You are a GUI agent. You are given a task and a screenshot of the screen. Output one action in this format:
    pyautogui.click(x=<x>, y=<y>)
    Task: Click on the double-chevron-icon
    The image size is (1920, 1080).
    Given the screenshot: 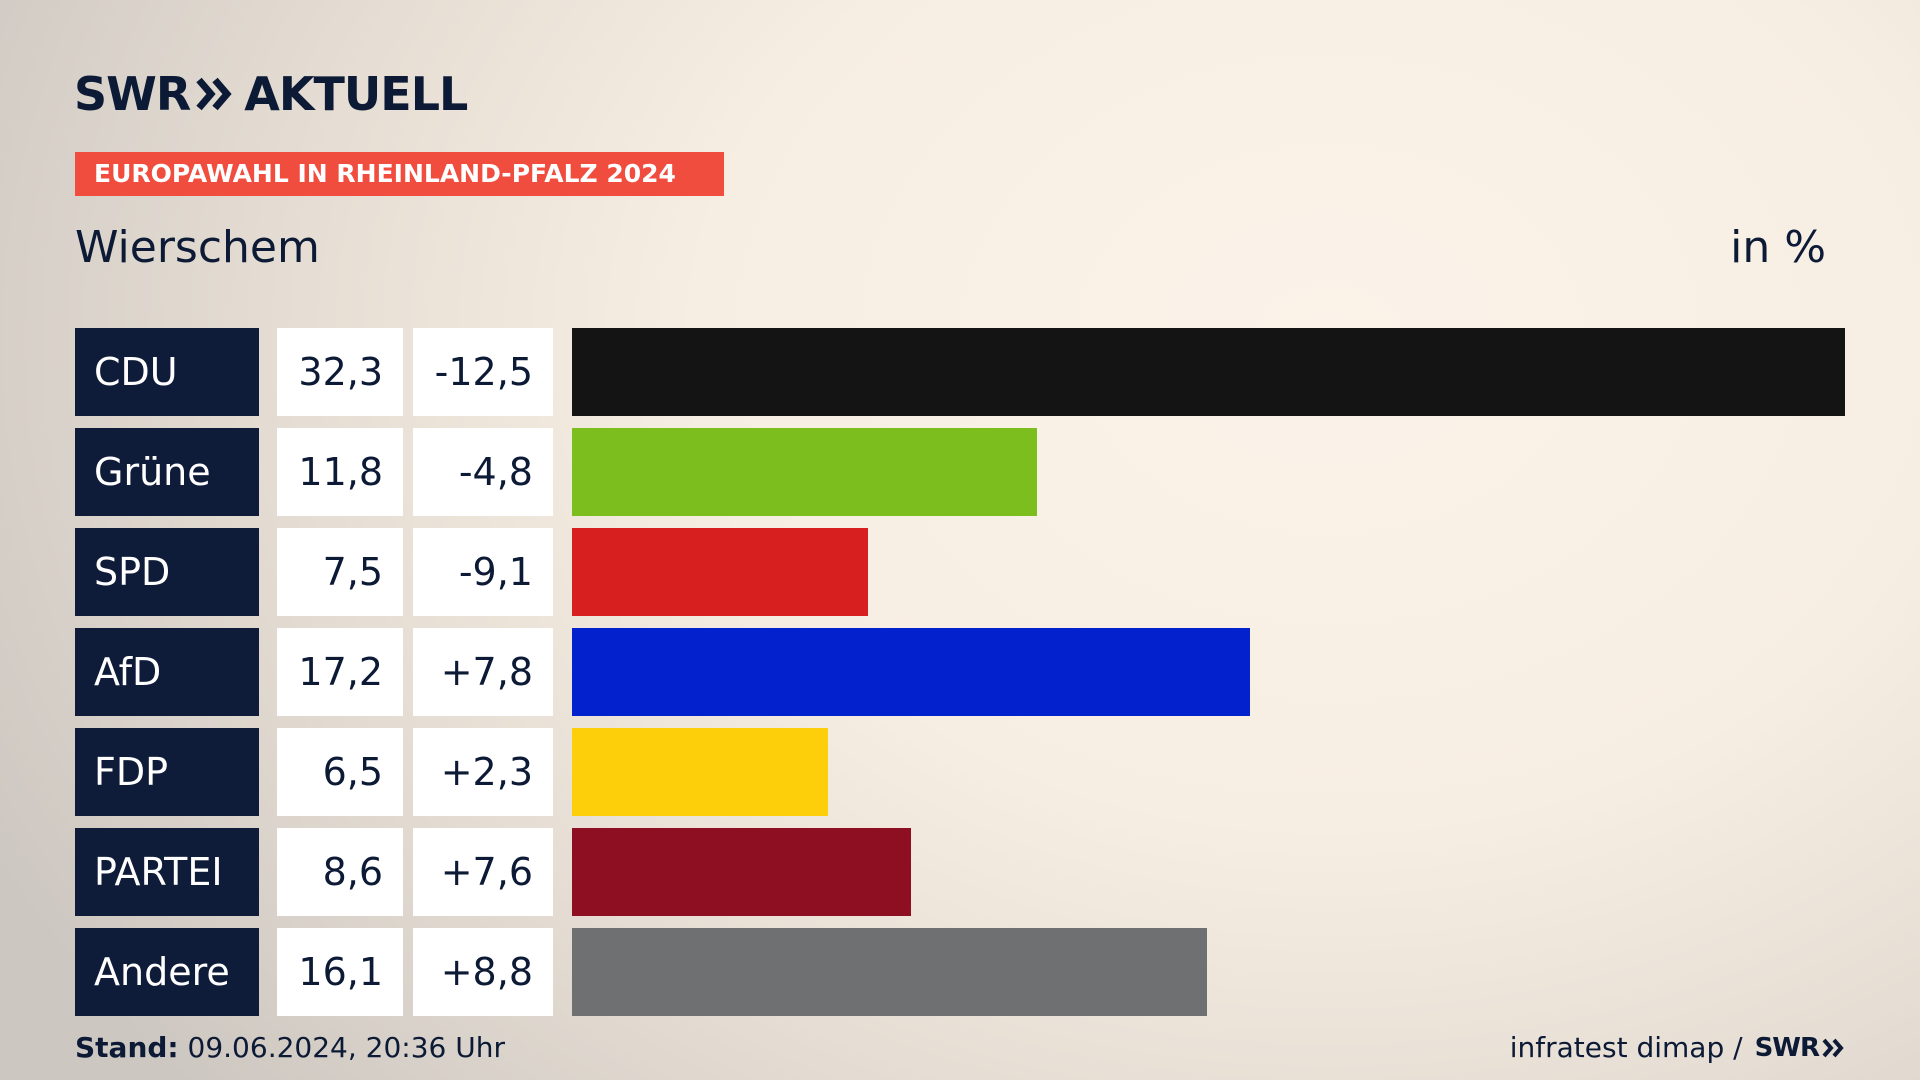 What is the action you would take?
    pyautogui.click(x=214, y=94)
    